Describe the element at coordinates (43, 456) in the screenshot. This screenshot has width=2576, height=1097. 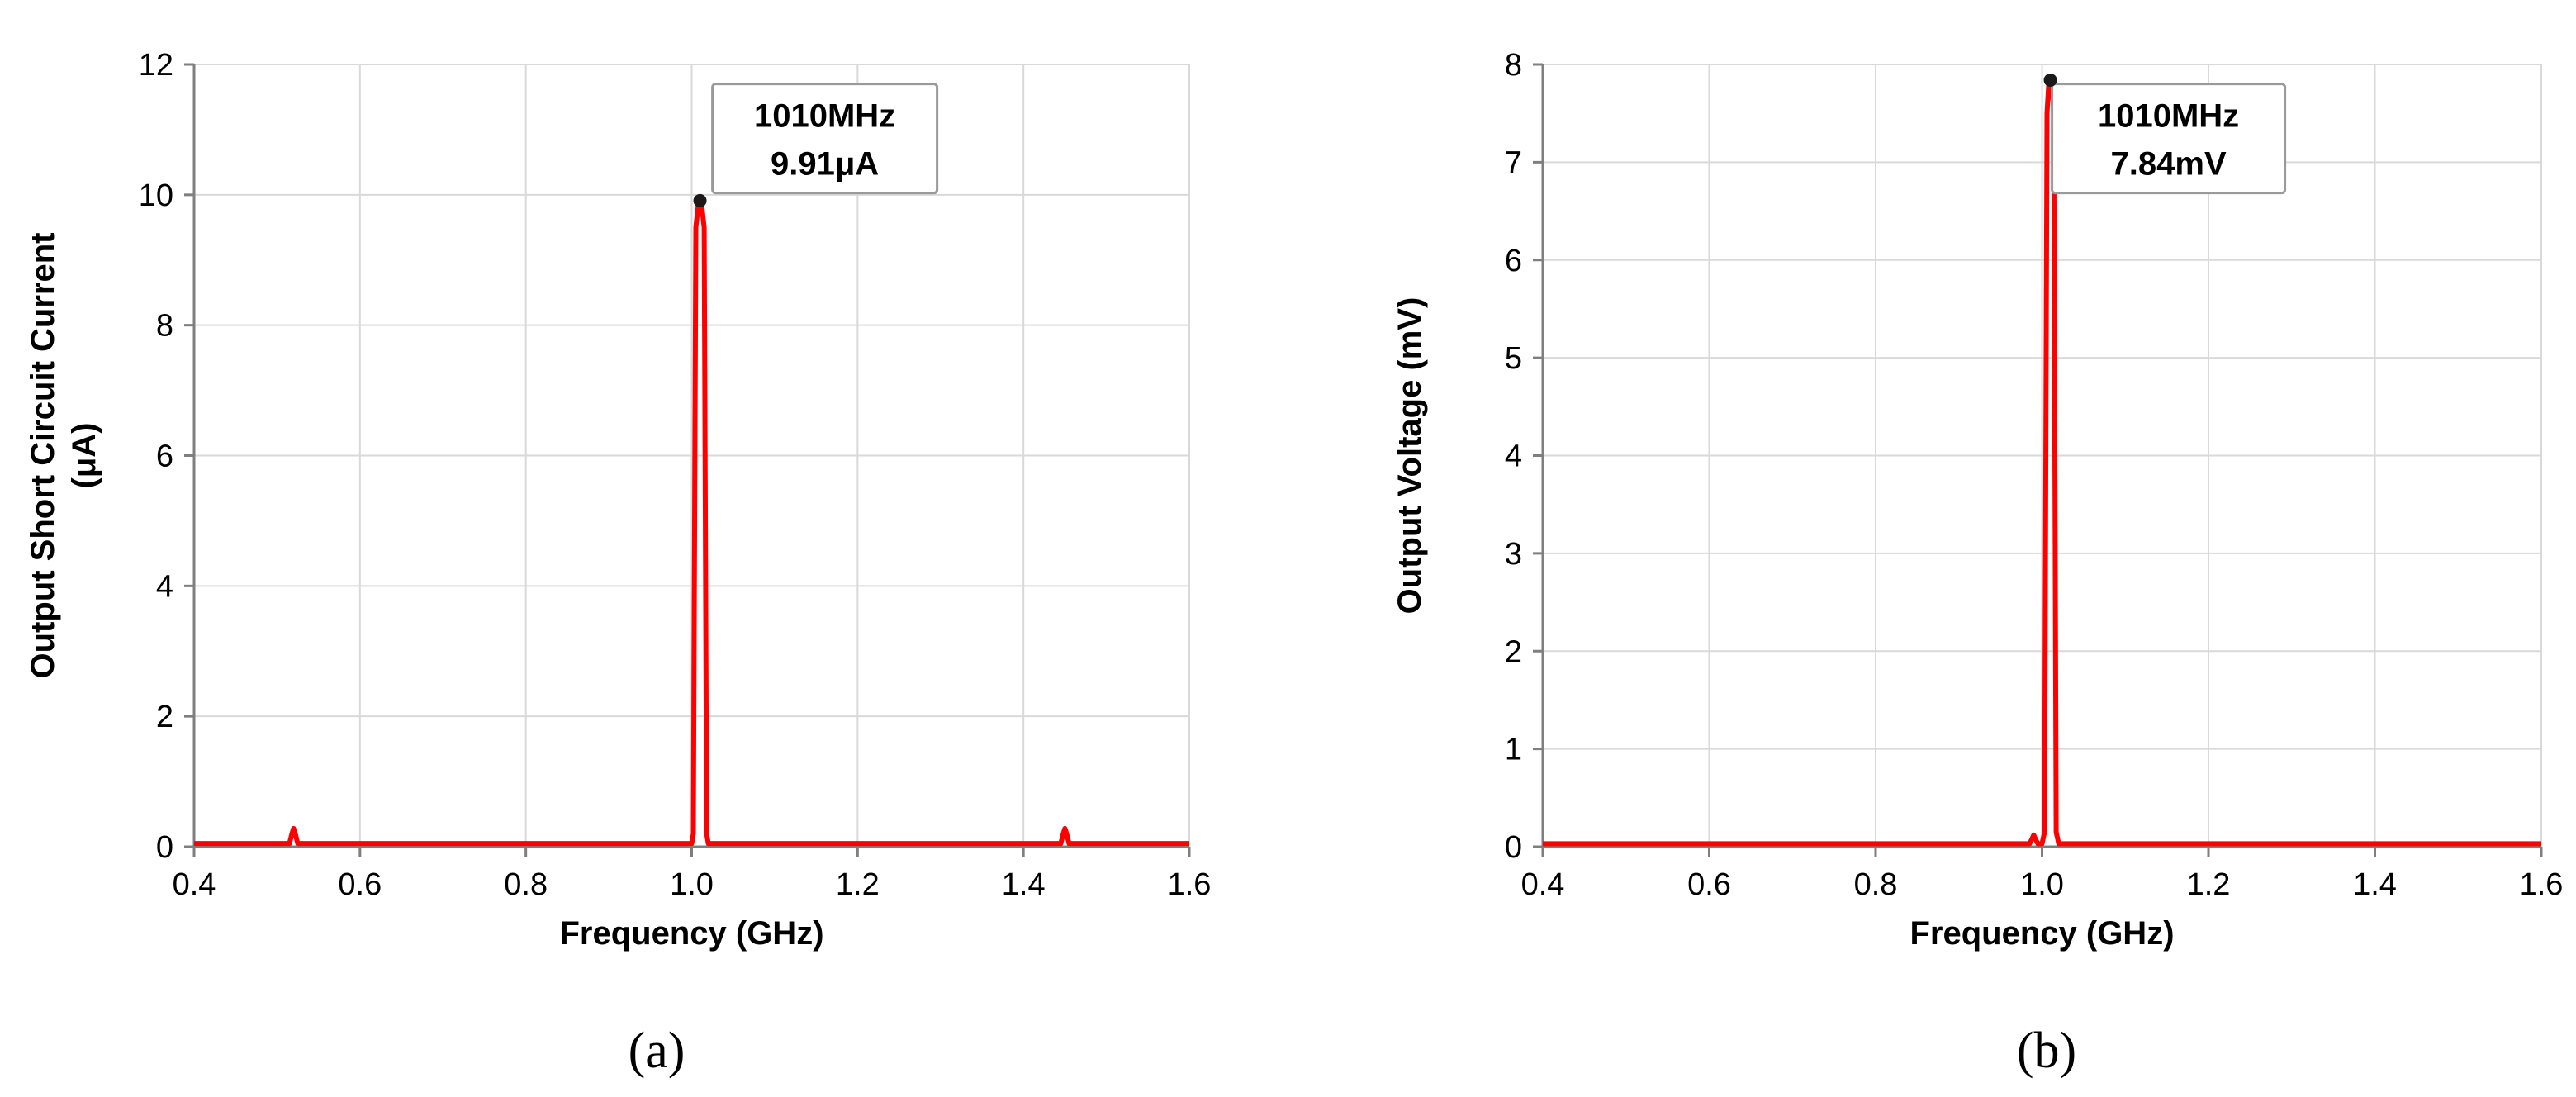
I see `y-axis-title-line-0: Output Short Circuit Current` at that location.